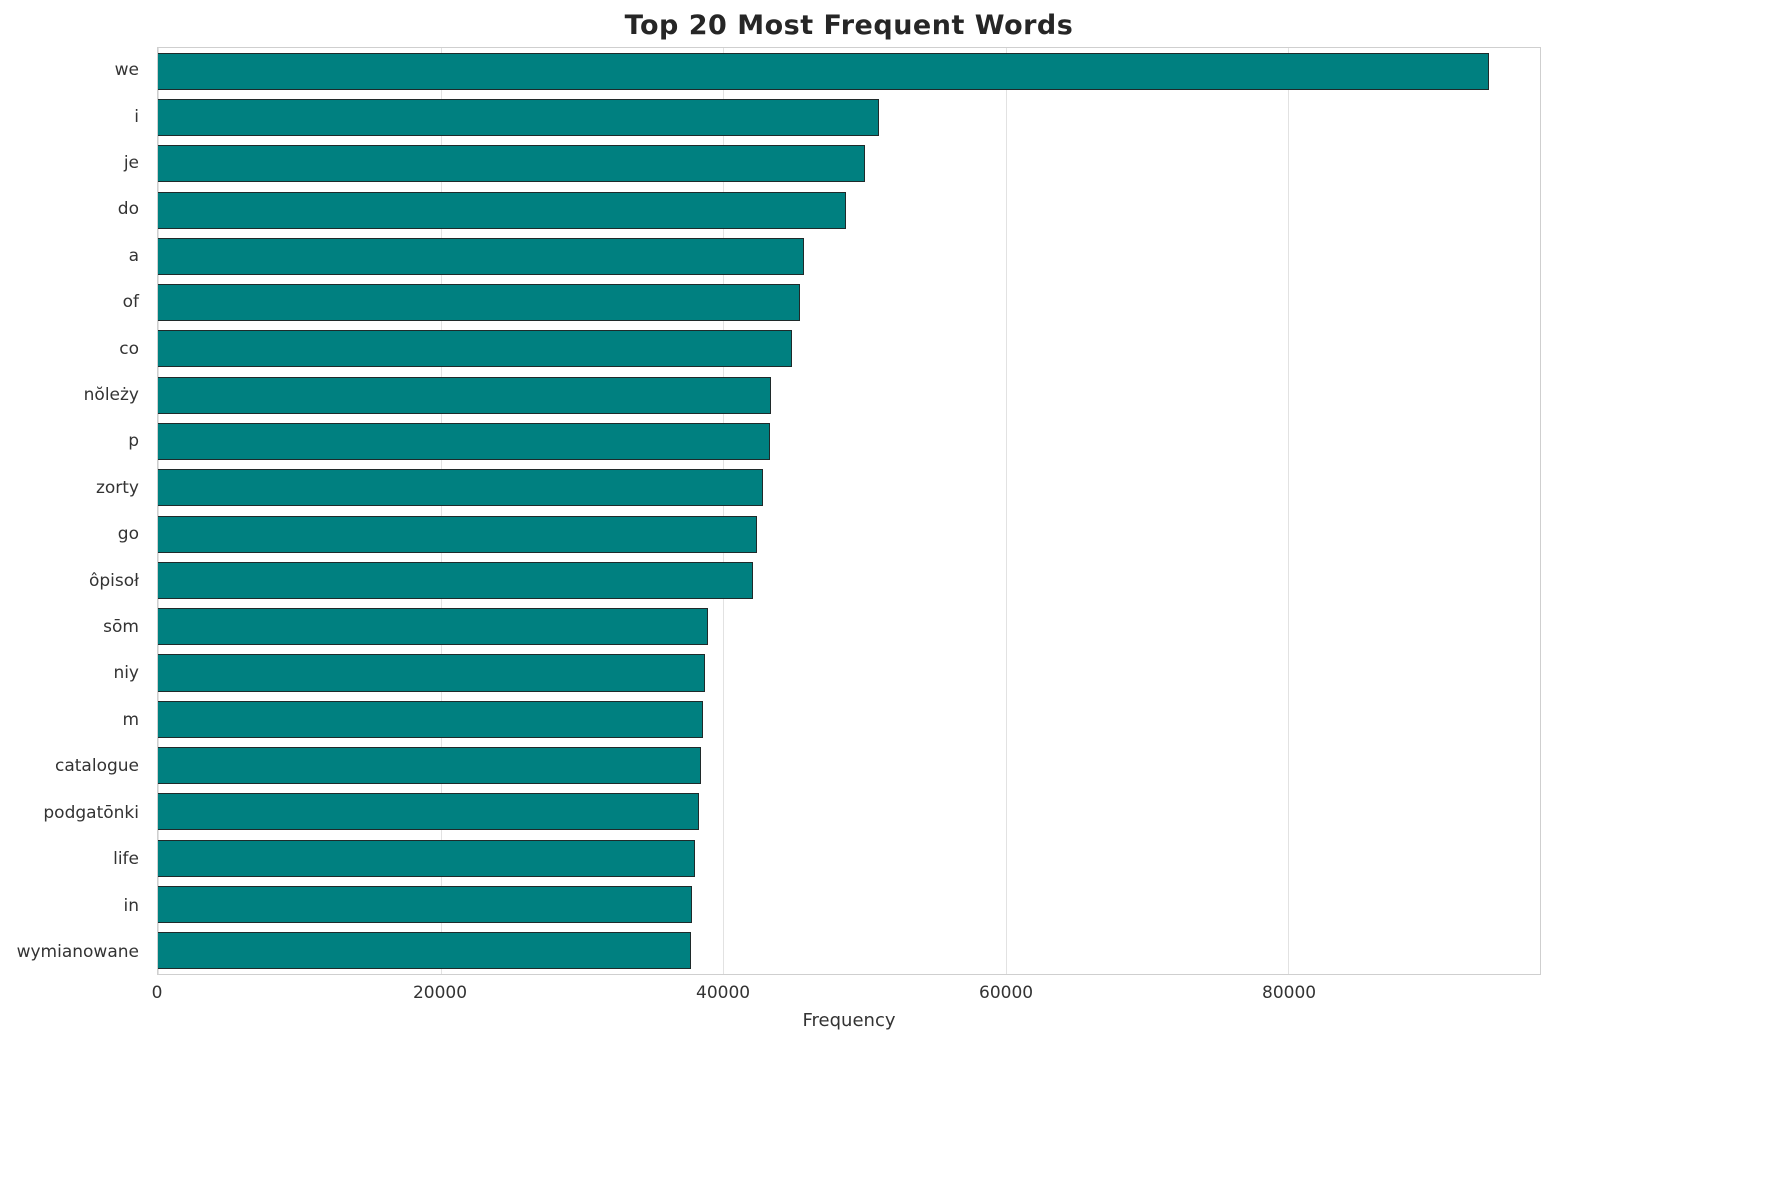  I want to click on y-axis-label: podgatōnki, so click(91, 812).